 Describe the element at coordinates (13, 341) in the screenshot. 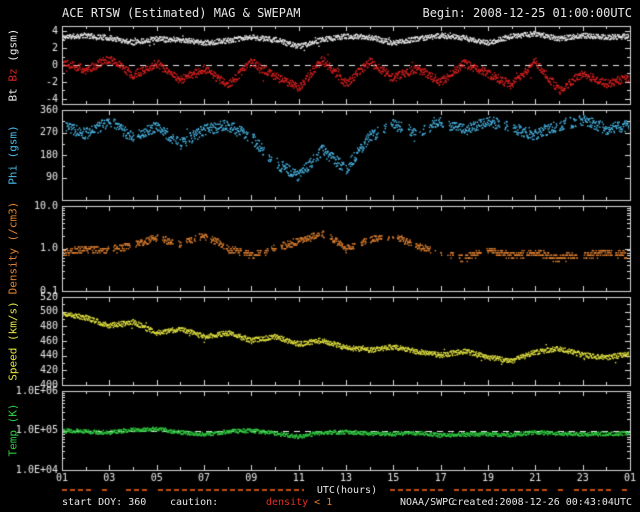

I see `y-axis-label-speed-text: Speed (km/s)` at that location.